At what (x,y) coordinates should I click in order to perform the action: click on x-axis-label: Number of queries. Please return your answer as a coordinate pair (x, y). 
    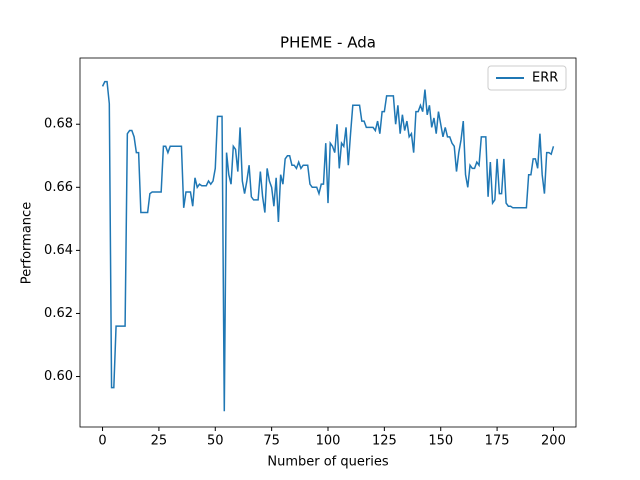
    Looking at the image, I should click on (327, 462).